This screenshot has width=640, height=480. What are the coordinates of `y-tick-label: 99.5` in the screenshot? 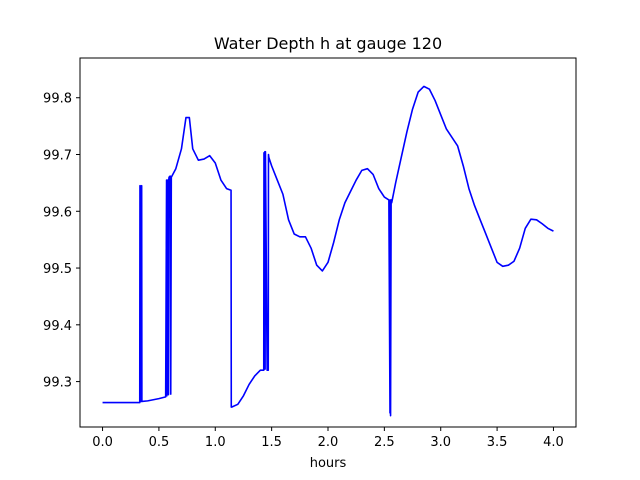 It's located at (57, 269).